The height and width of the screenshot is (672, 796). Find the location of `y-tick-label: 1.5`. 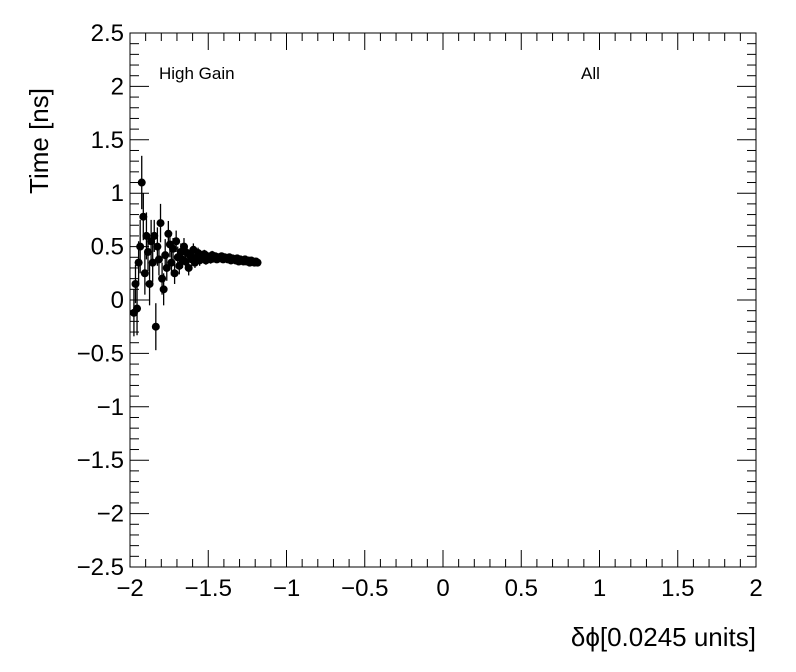

y-tick-label: 1.5 is located at coordinates (107, 140).